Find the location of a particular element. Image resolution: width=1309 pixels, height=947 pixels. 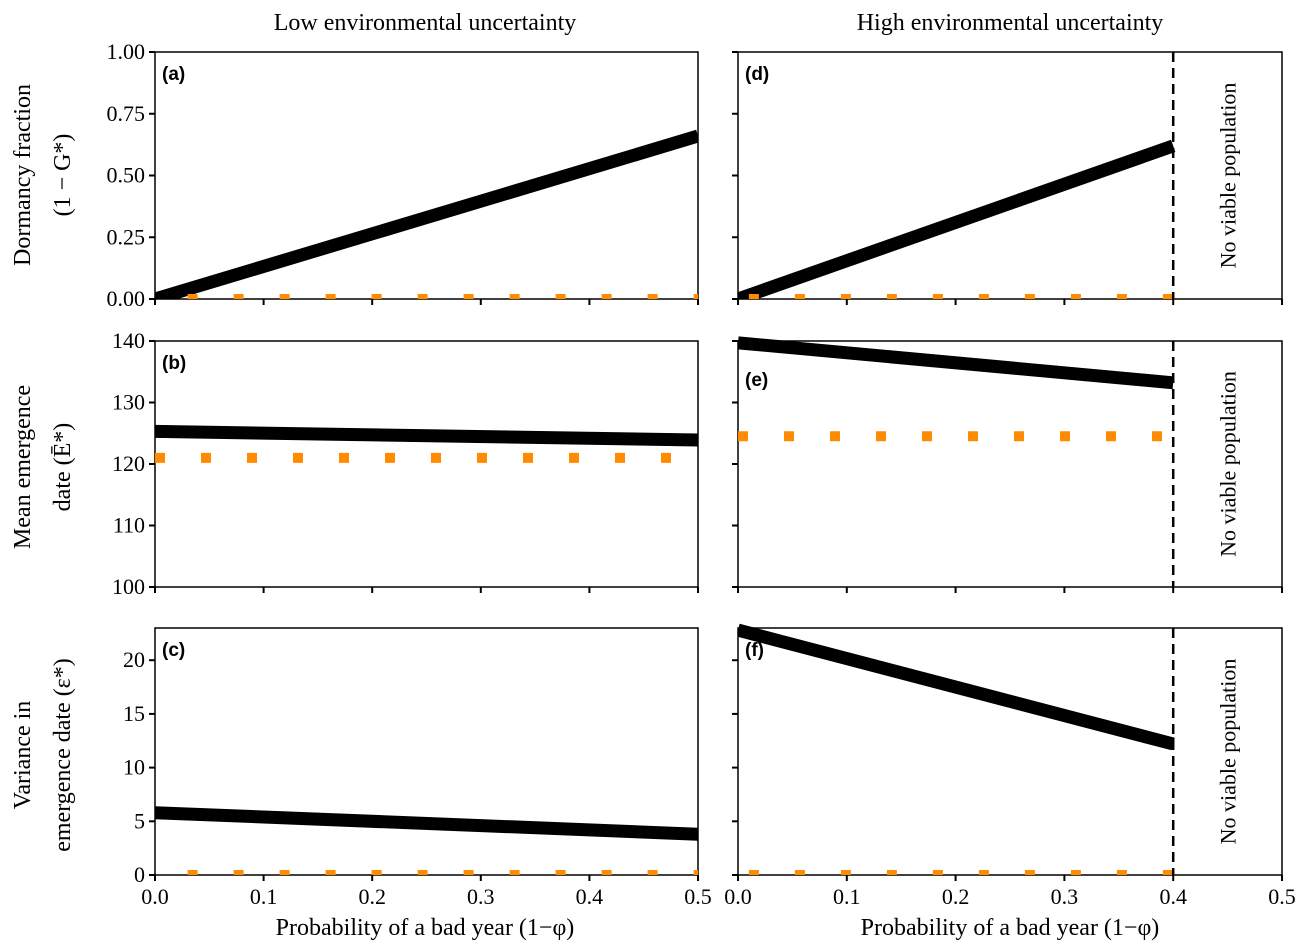

row-label-variance-line1: Variance in is located at coordinates (23, 755).